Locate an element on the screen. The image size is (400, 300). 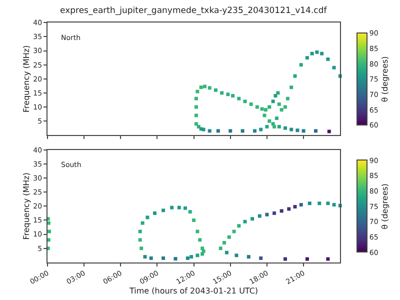
x-axis-title: Time (hours of 2043-01-21 UTC) is located at coordinates (193, 291).